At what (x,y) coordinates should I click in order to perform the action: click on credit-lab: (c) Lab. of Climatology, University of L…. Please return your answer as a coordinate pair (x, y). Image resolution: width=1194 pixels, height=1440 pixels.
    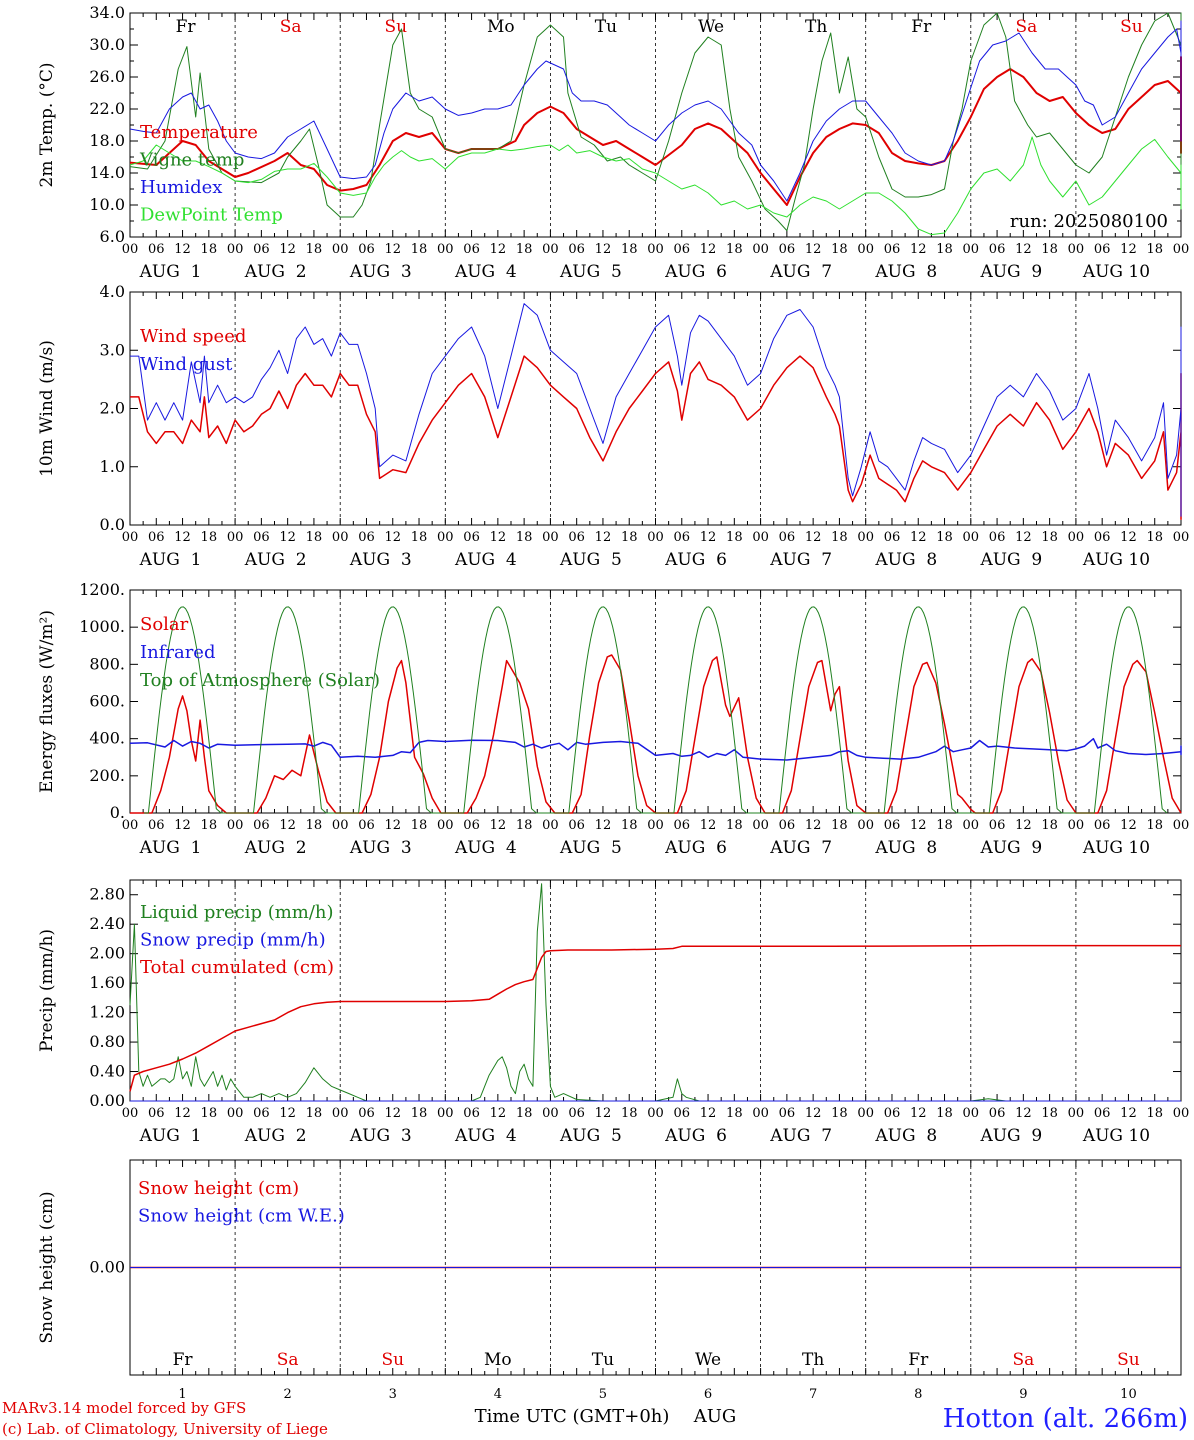
    Looking at the image, I should click on (165, 1429).